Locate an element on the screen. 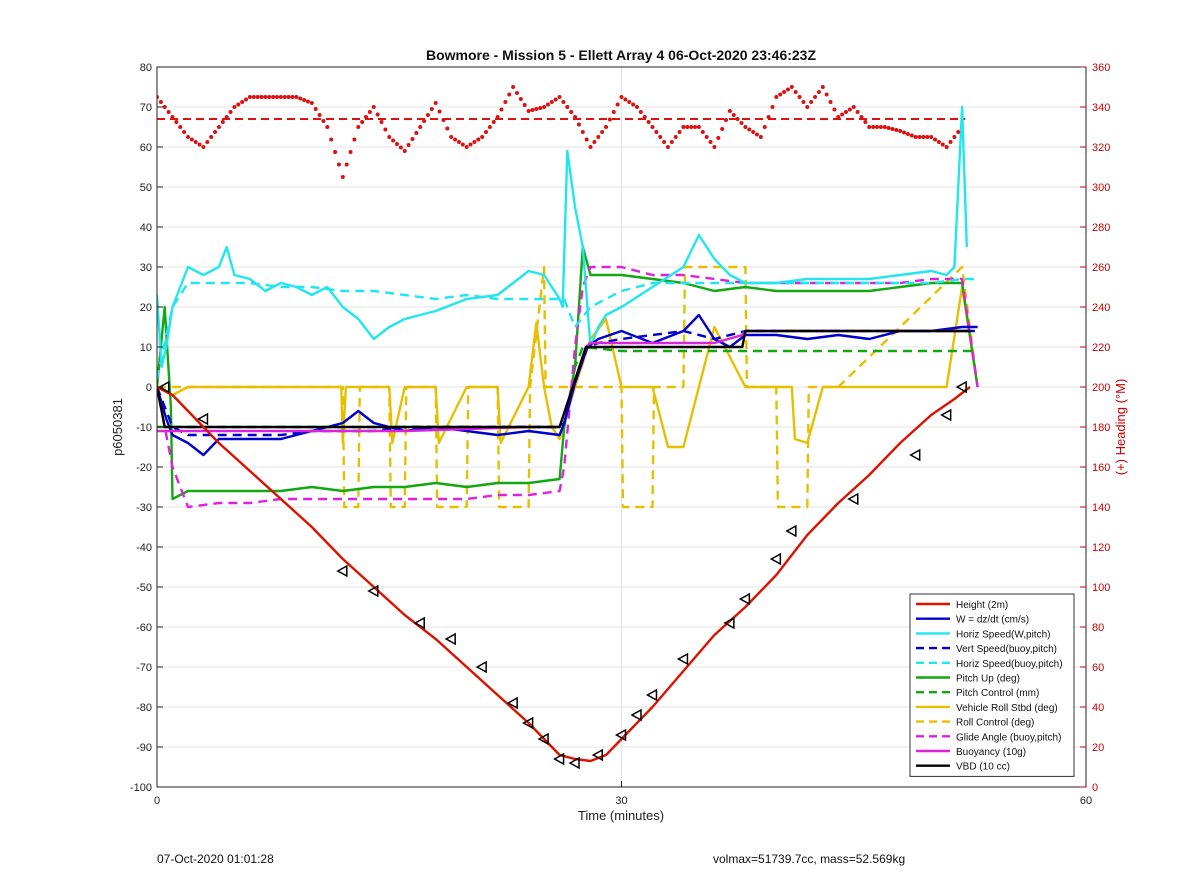 This screenshot has width=1200, height=885. y-tick-label-right: 360 is located at coordinates (1101, 68).